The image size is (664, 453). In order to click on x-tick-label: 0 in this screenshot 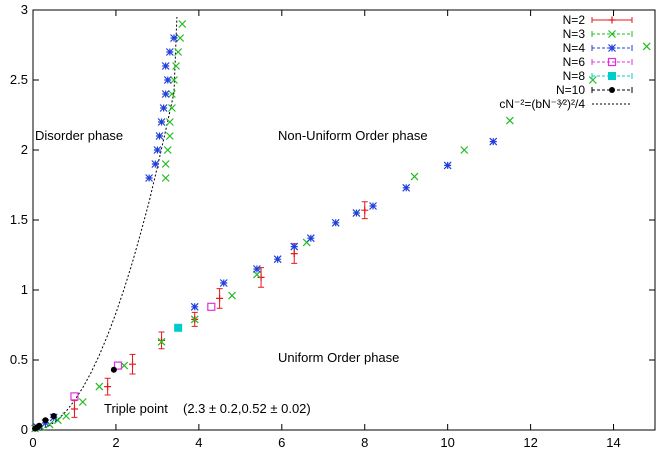, I will do `click(32, 442)`.